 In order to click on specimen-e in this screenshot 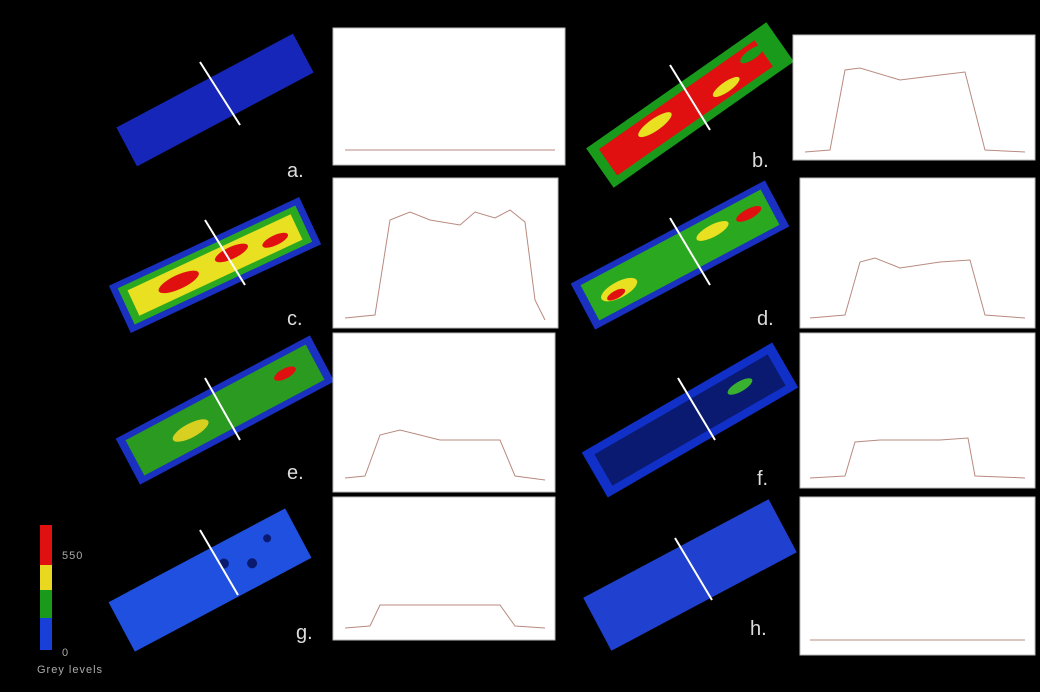, I will do `click(225, 410)`.